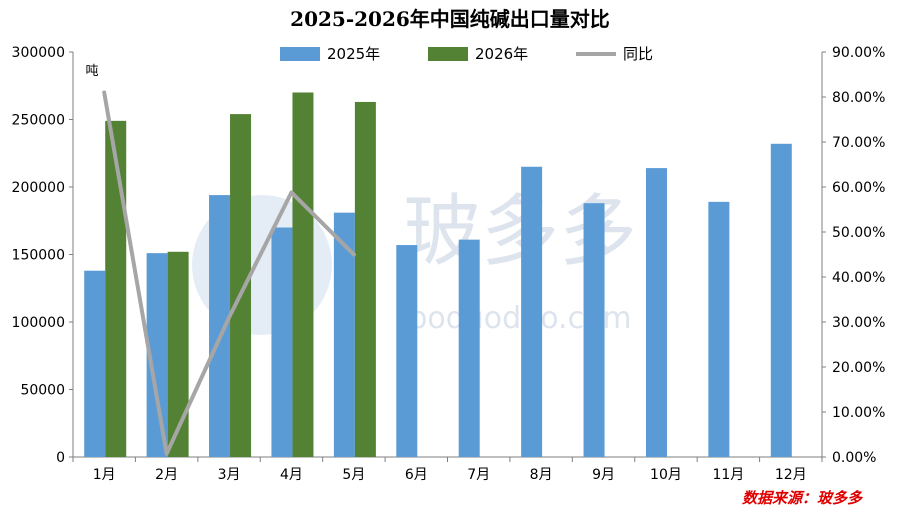 Image resolution: width=901 pixels, height=512 pixels. What do you see at coordinates (42, 391) in the screenshot?
I see `y-left-tick-label: 50000` at bounding box center [42, 391].